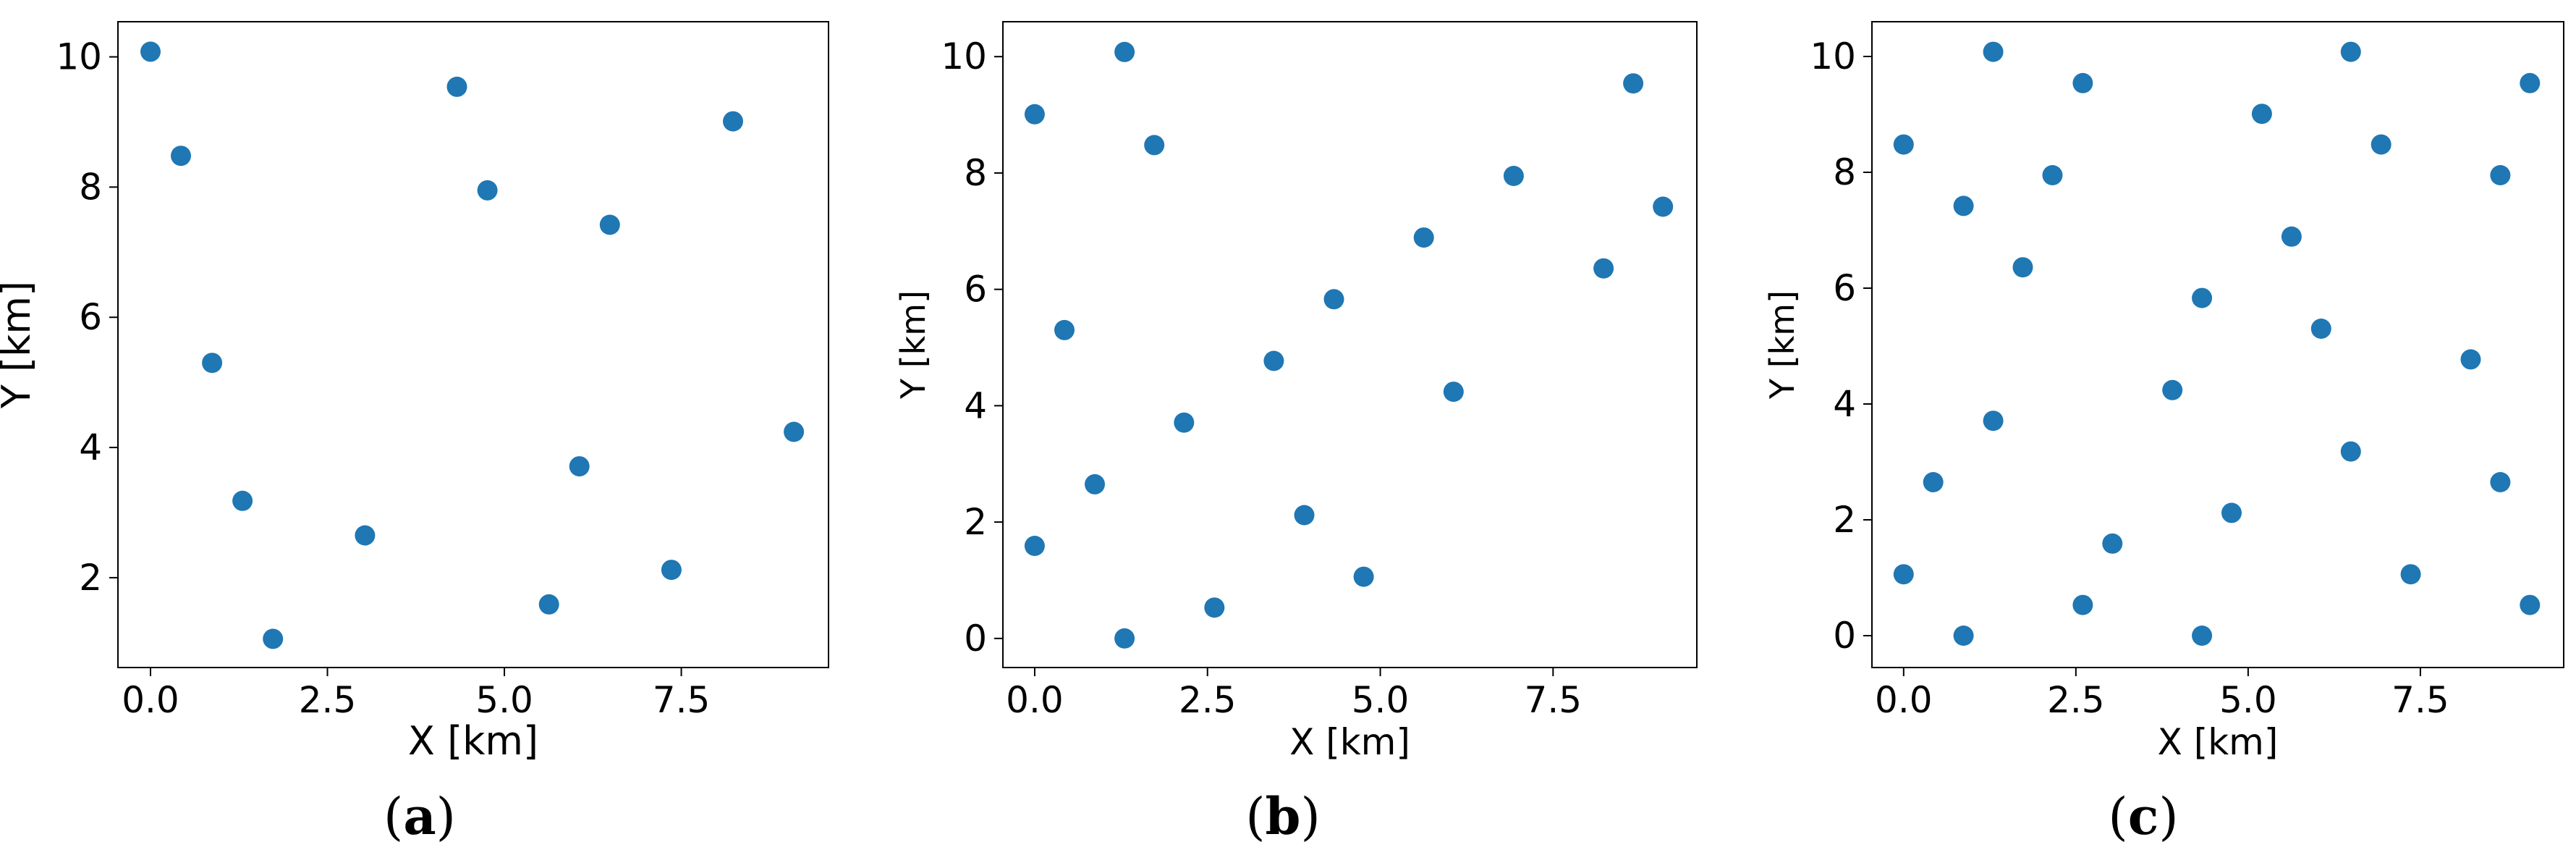 Image resolution: width=2576 pixels, height=863 pixels. I want to click on caption-letter: c, so click(2143, 816).